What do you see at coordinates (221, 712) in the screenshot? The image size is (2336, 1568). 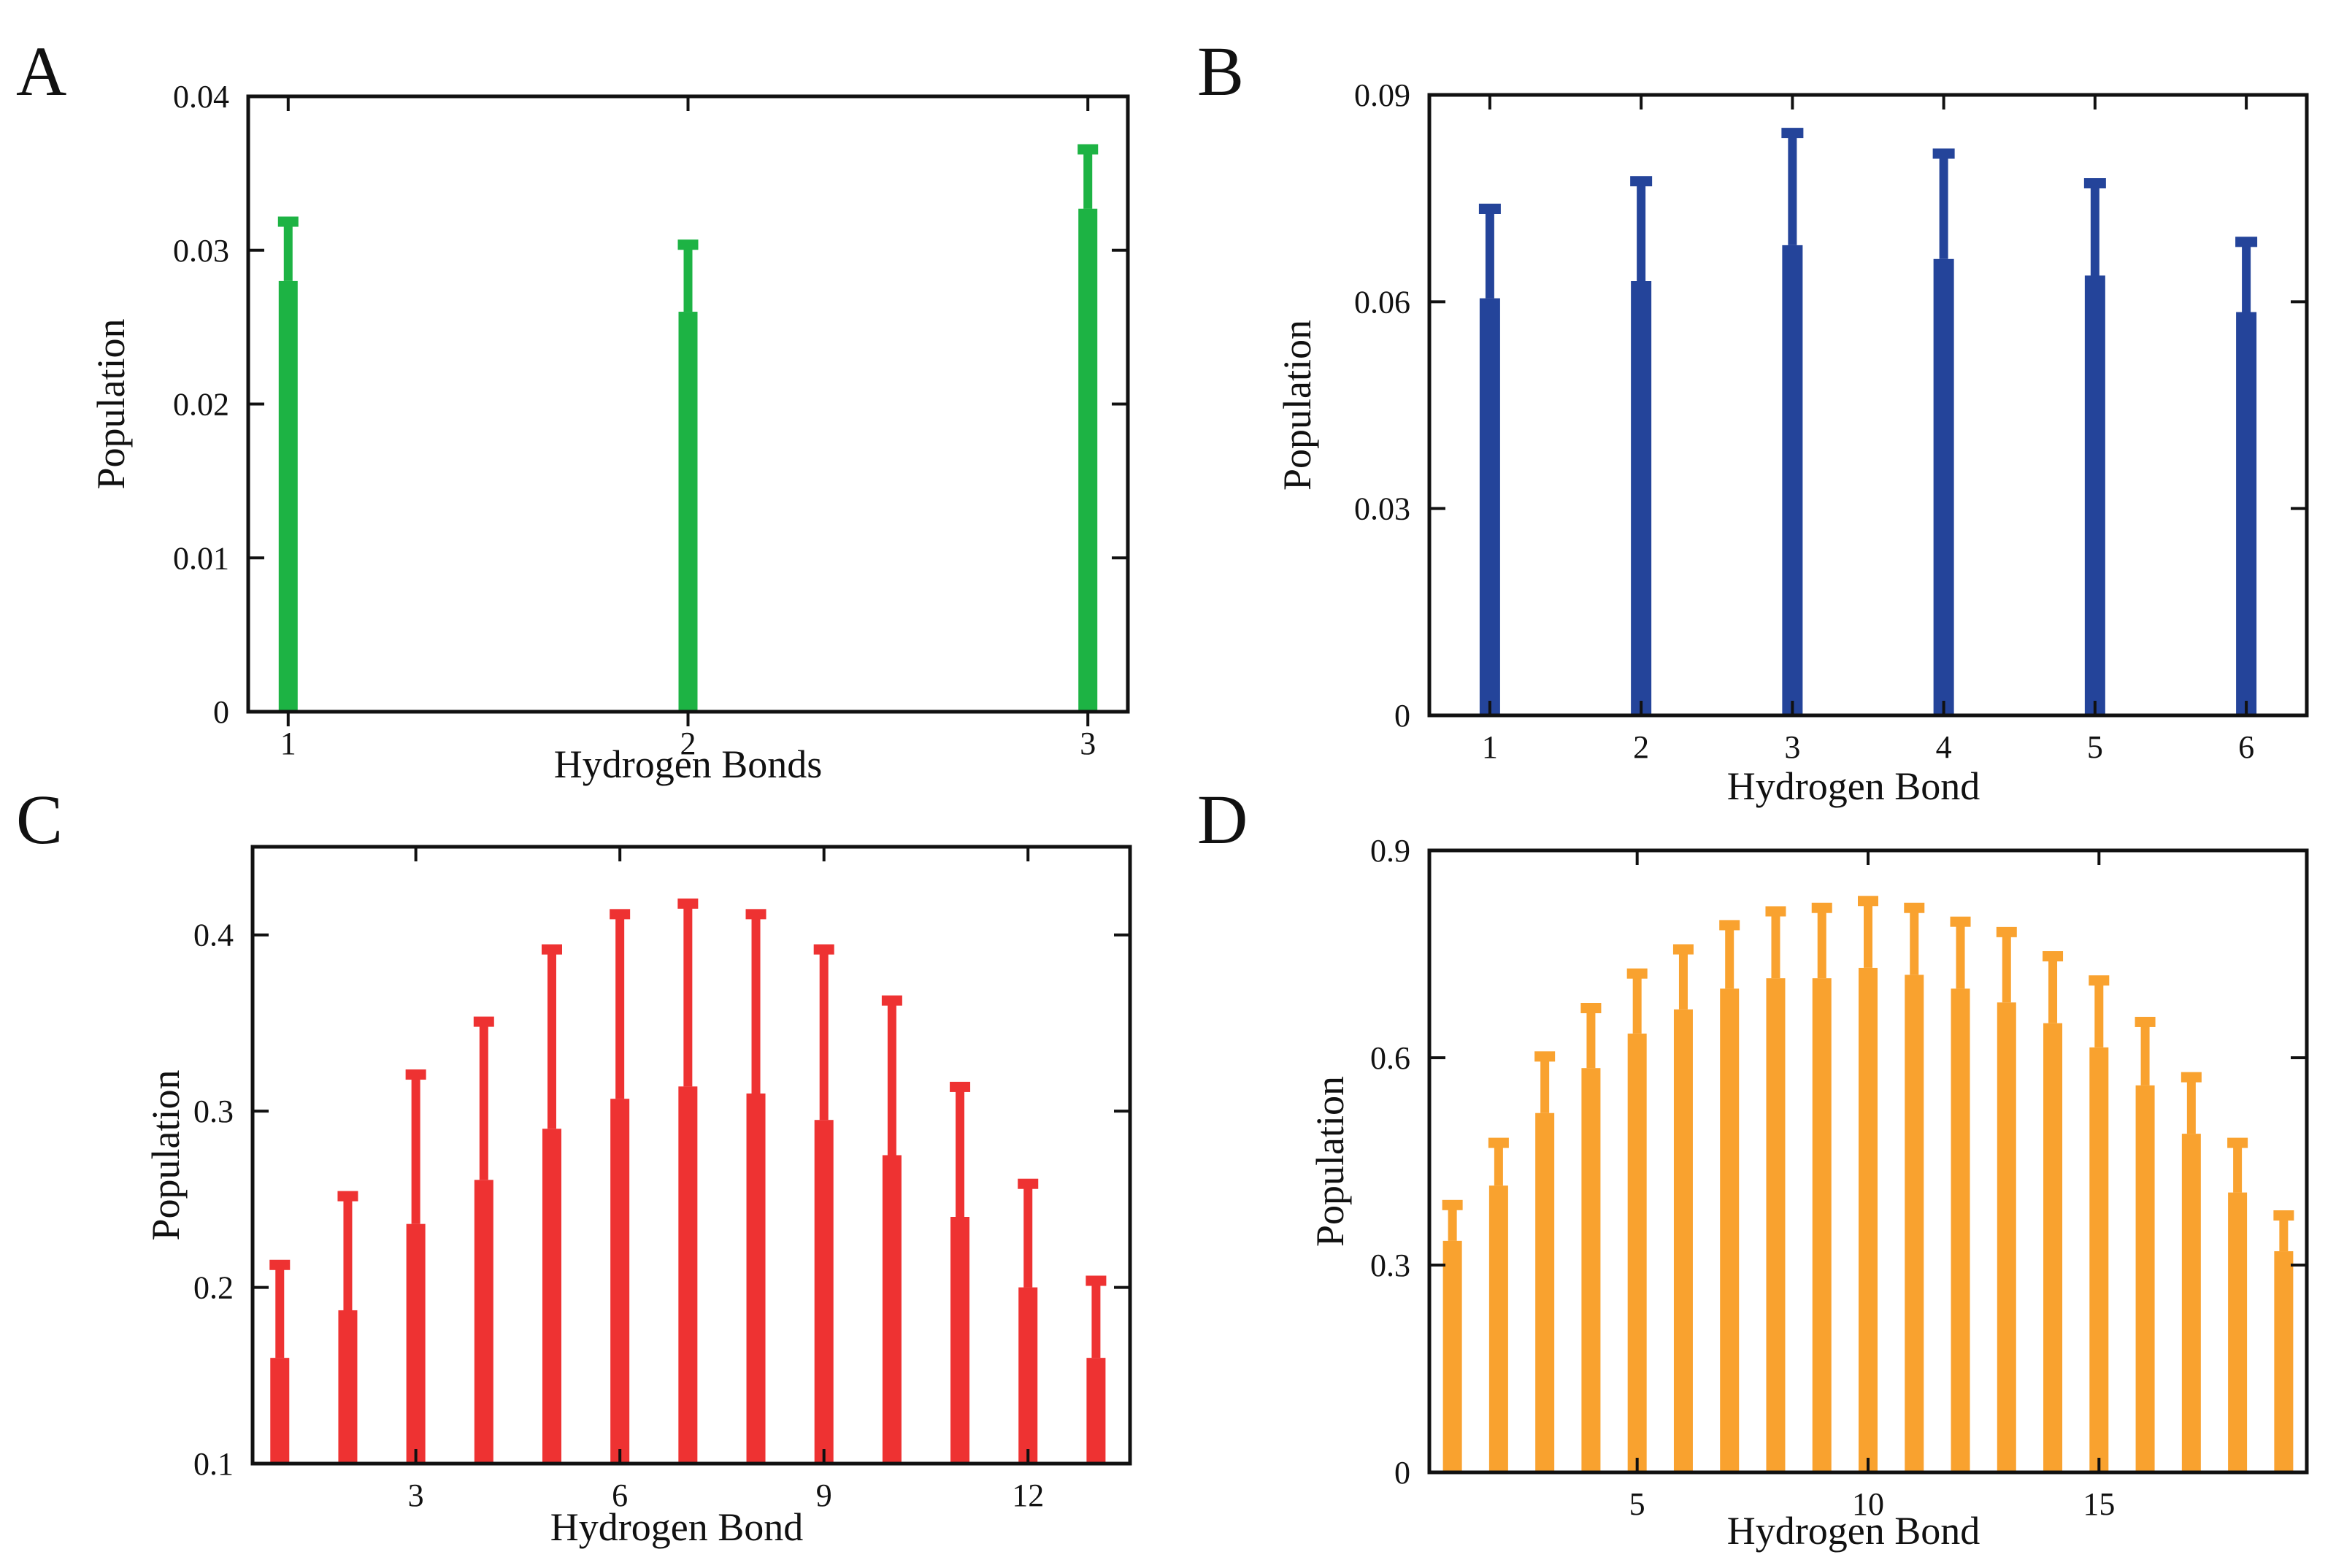 I see `y-tick-label-a: 0` at bounding box center [221, 712].